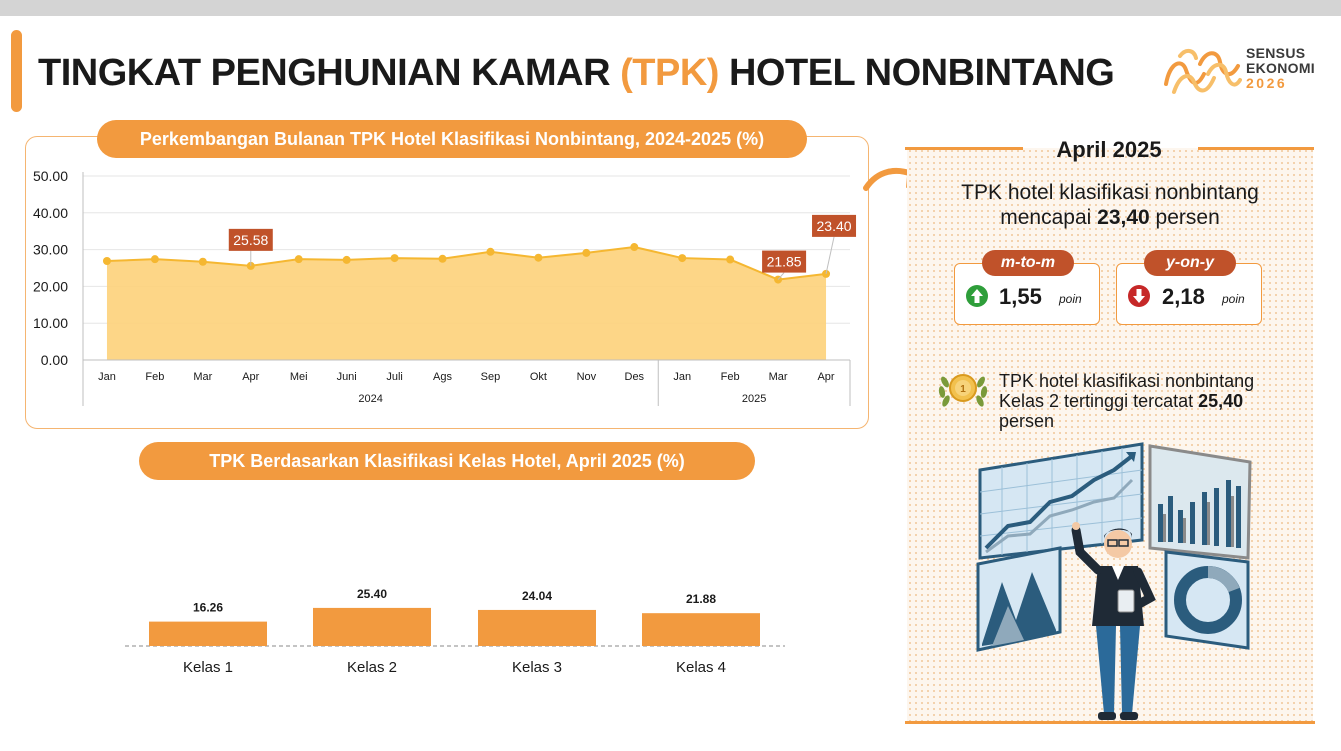 The image size is (1341, 751). What do you see at coordinates (394, 377) in the screenshot?
I see `x-tick-label: Juli` at bounding box center [394, 377].